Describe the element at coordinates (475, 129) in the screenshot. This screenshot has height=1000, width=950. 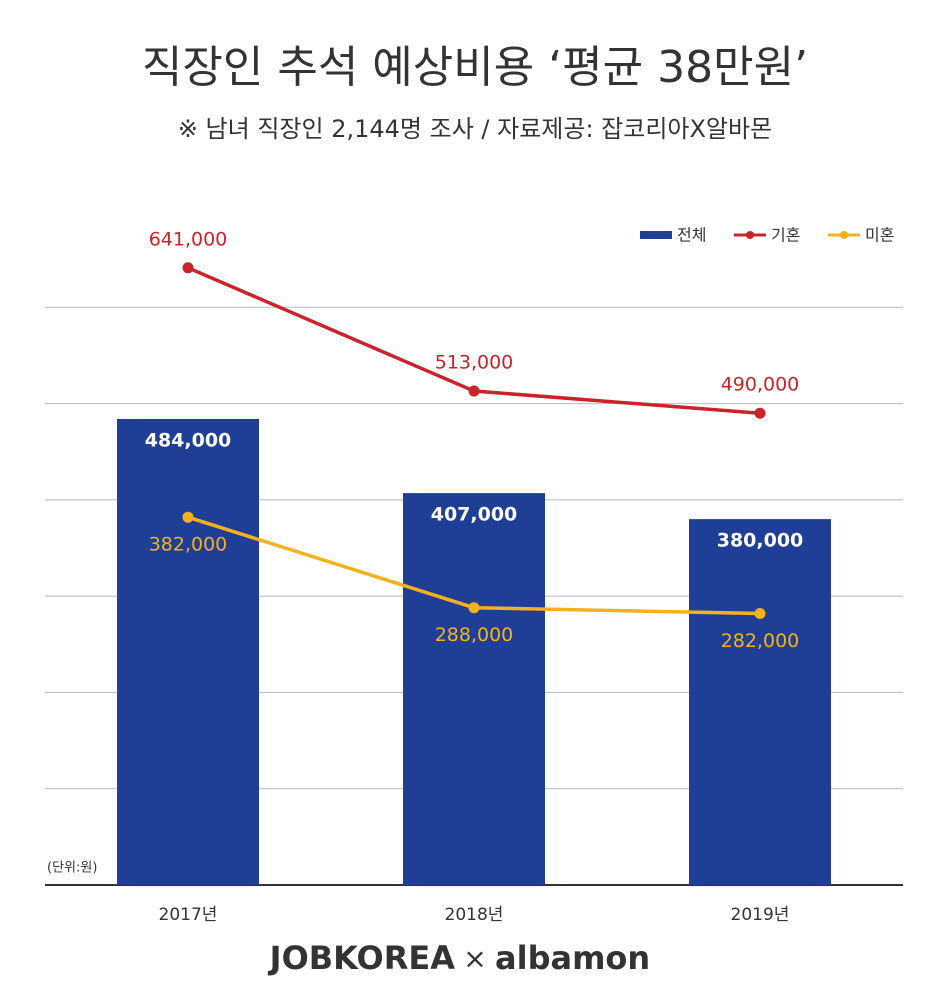
I see `chart-subtitle: ※ 남녀 직장인 2,144명 조사 / 자료제공: 잡코리아X알바몬` at that location.